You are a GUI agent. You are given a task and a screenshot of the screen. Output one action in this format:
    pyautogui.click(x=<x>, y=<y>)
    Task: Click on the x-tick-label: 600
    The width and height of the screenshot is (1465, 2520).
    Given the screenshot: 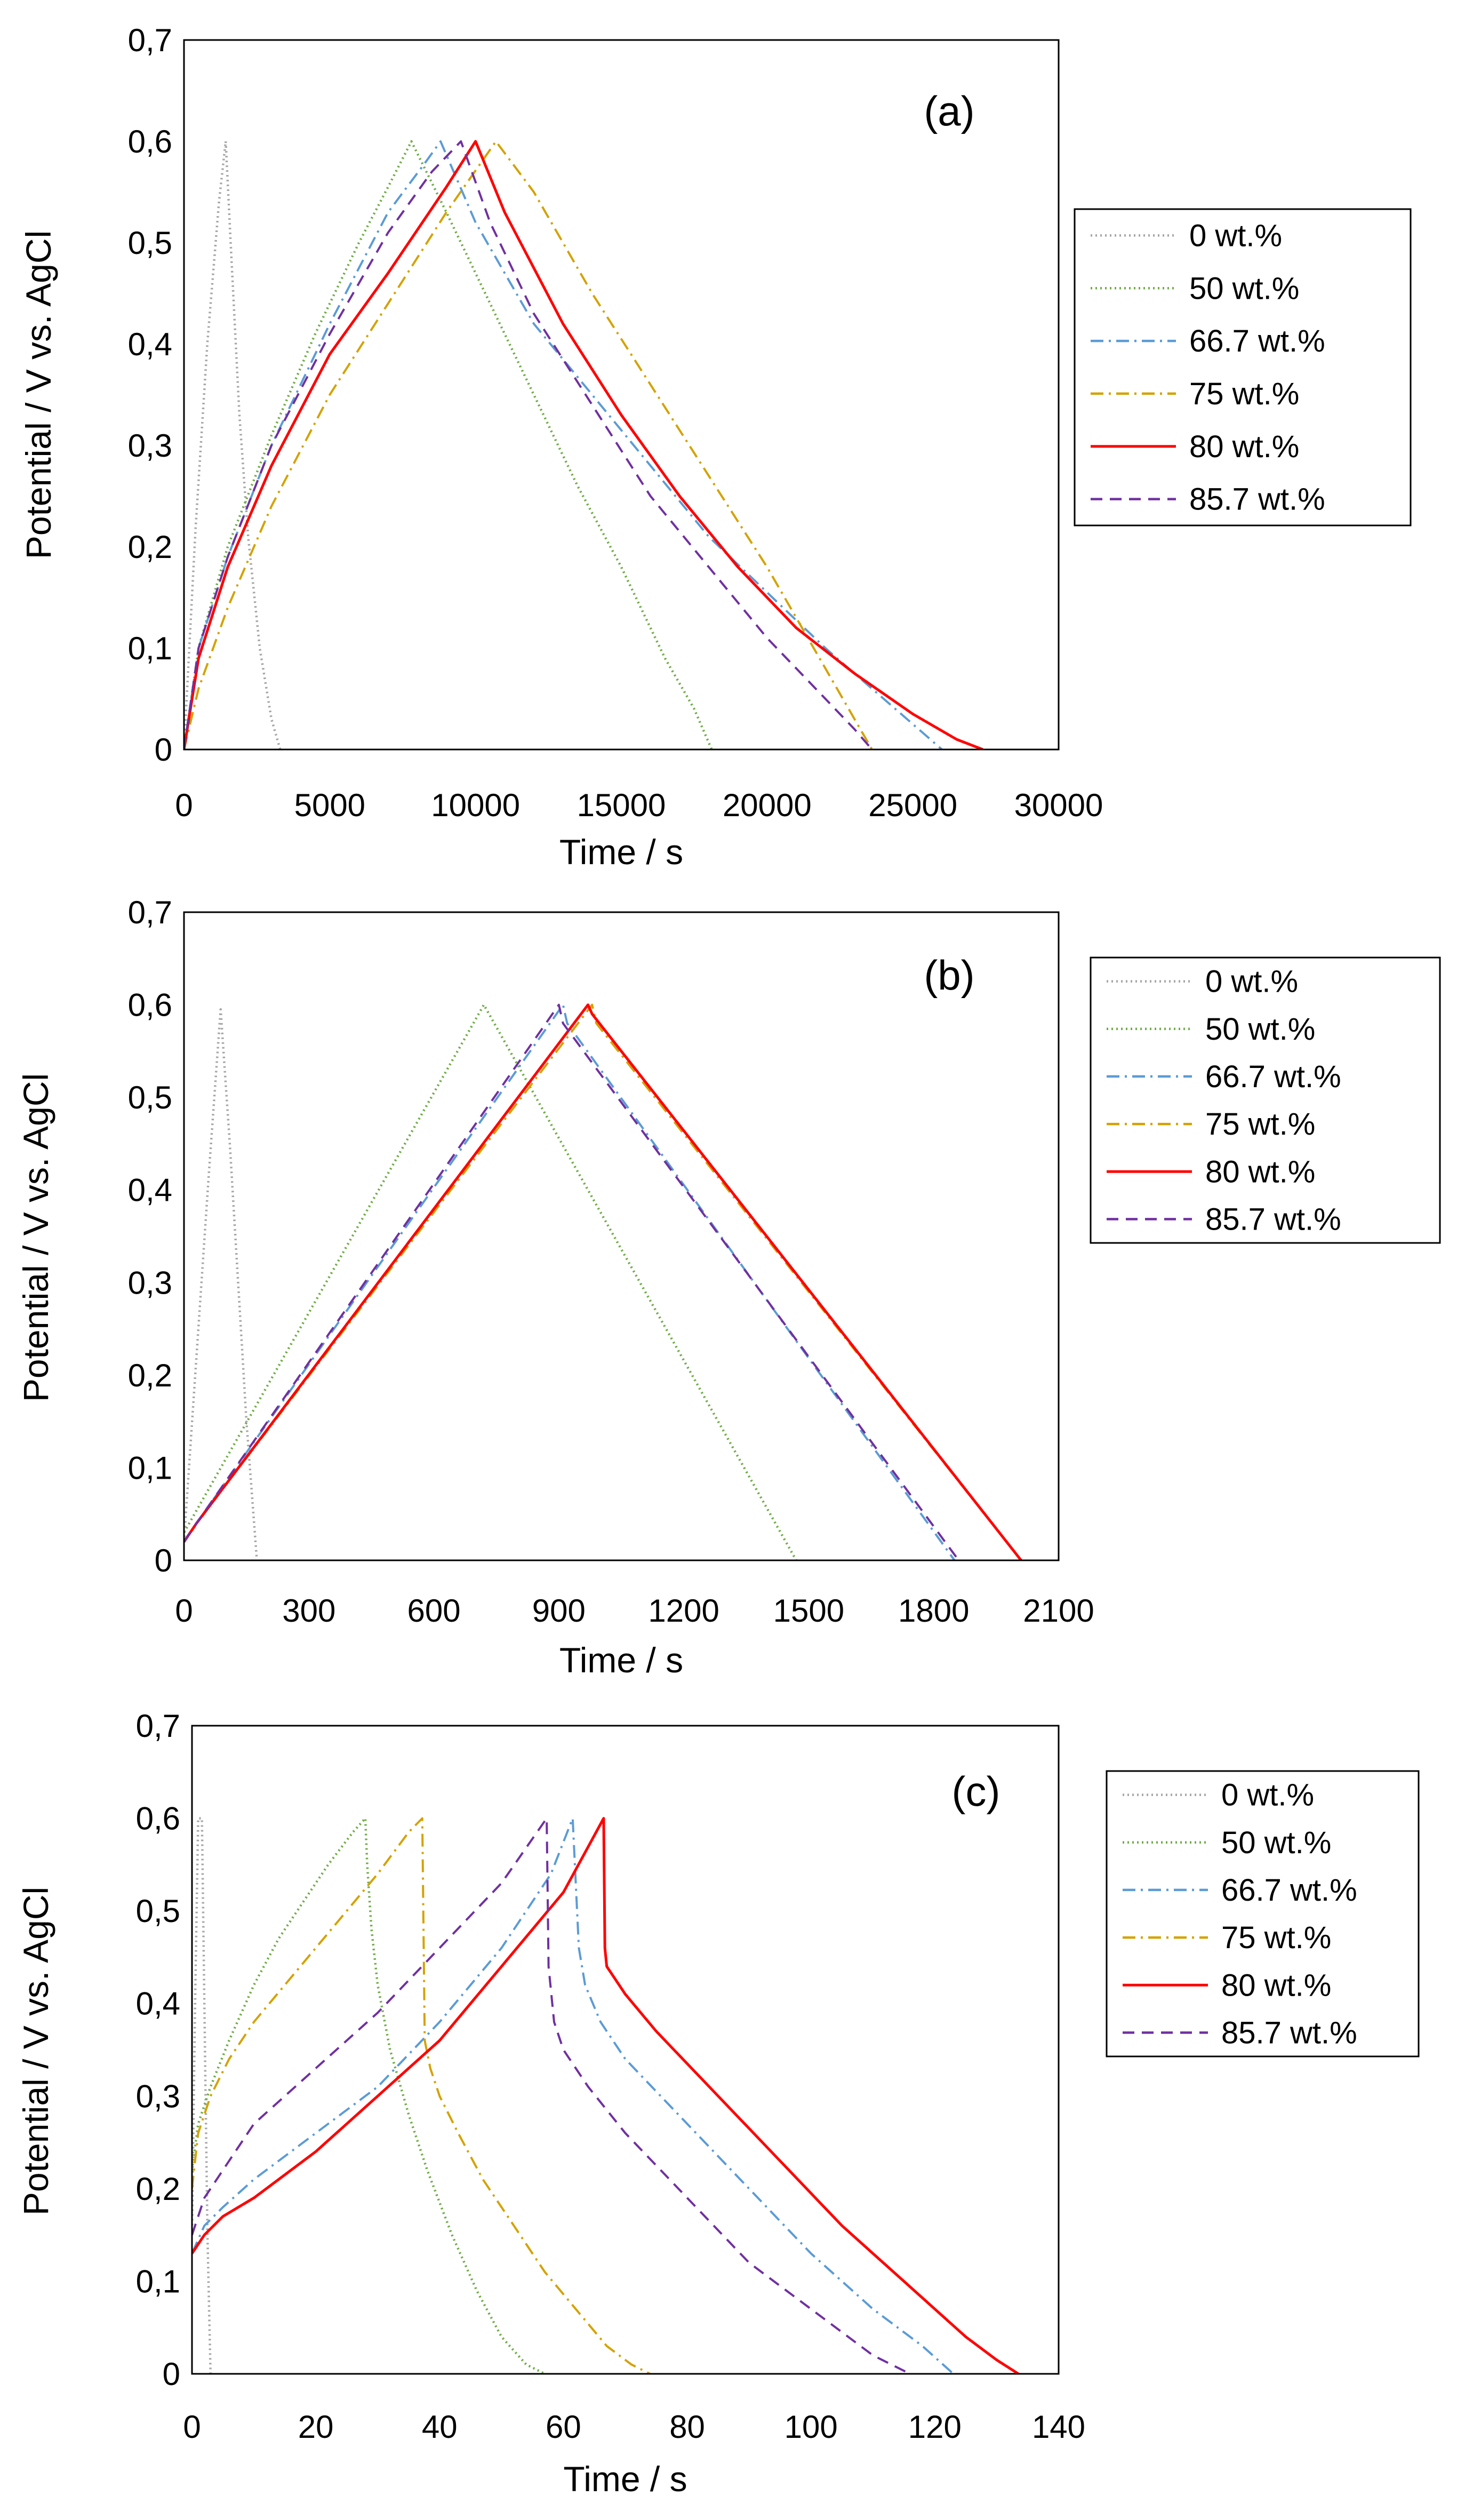 What is the action you would take?
    pyautogui.click(x=434, y=1611)
    